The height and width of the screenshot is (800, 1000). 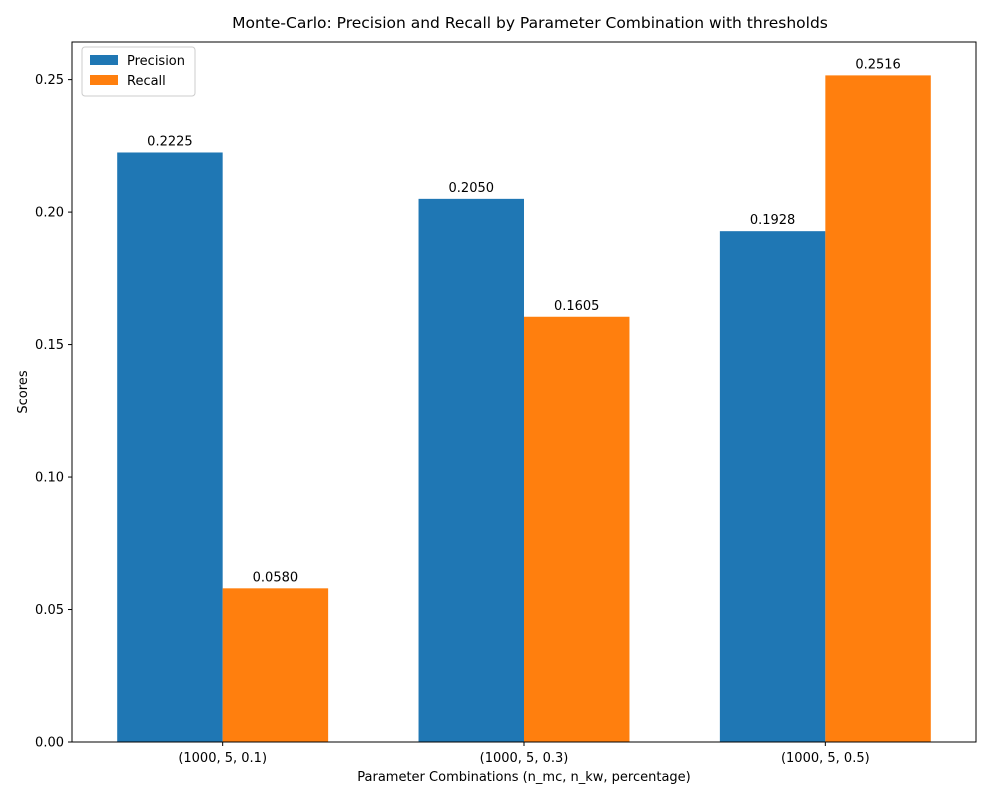 I want to click on legend-swatch-recall, so click(x=104, y=80).